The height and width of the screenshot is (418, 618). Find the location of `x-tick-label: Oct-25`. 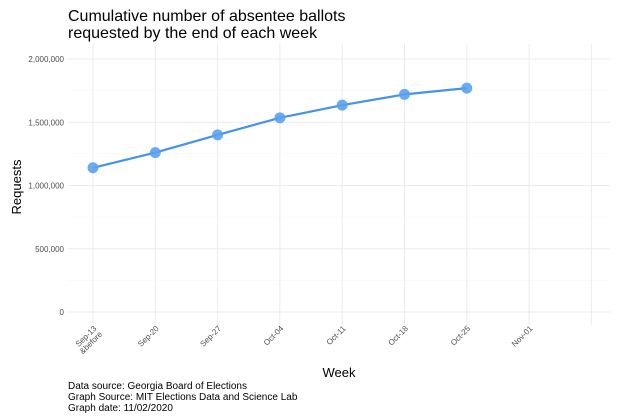

x-tick-label: Oct-25 is located at coordinates (461, 336).